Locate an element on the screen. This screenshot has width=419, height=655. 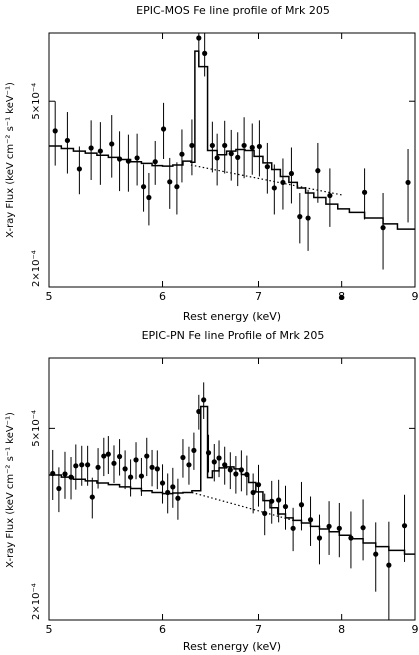
chart-title: EPIC-PN Fe line Profile of Mrk 205 is located at coordinates (233, 335).